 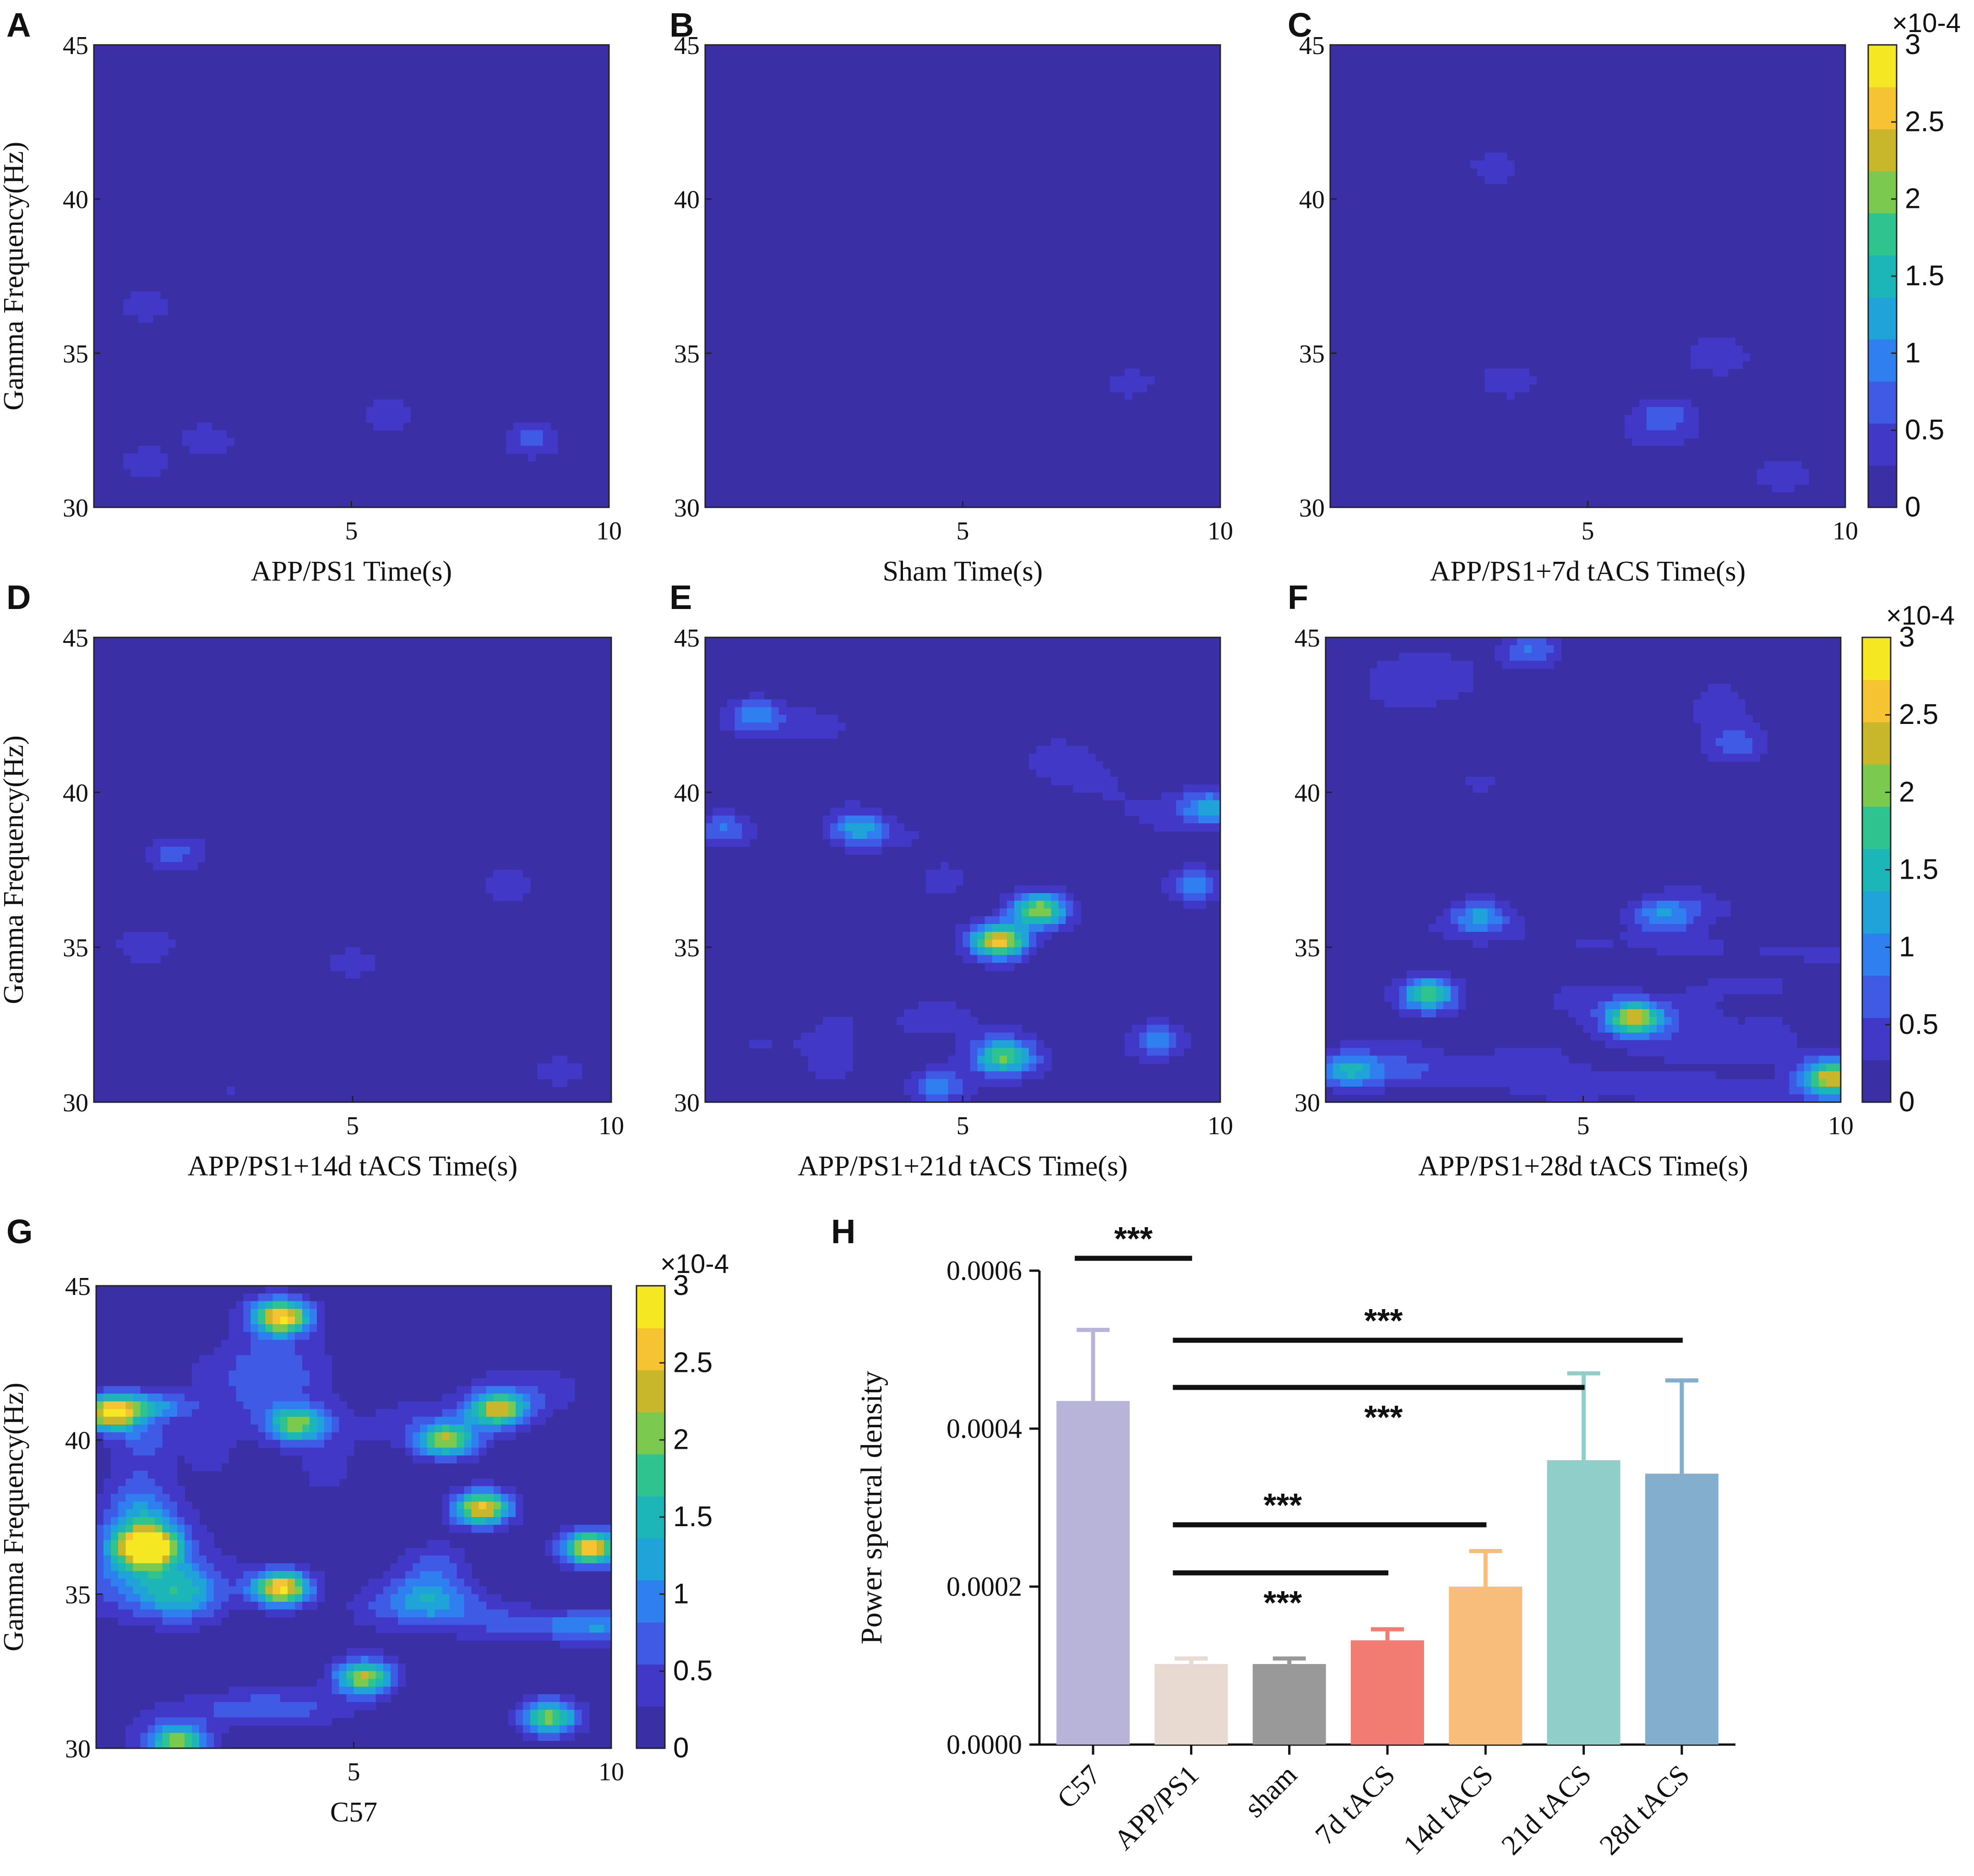 What do you see at coordinates (1919, 870) in the screenshot?
I see `colorbar-tick-label: 1.5` at bounding box center [1919, 870].